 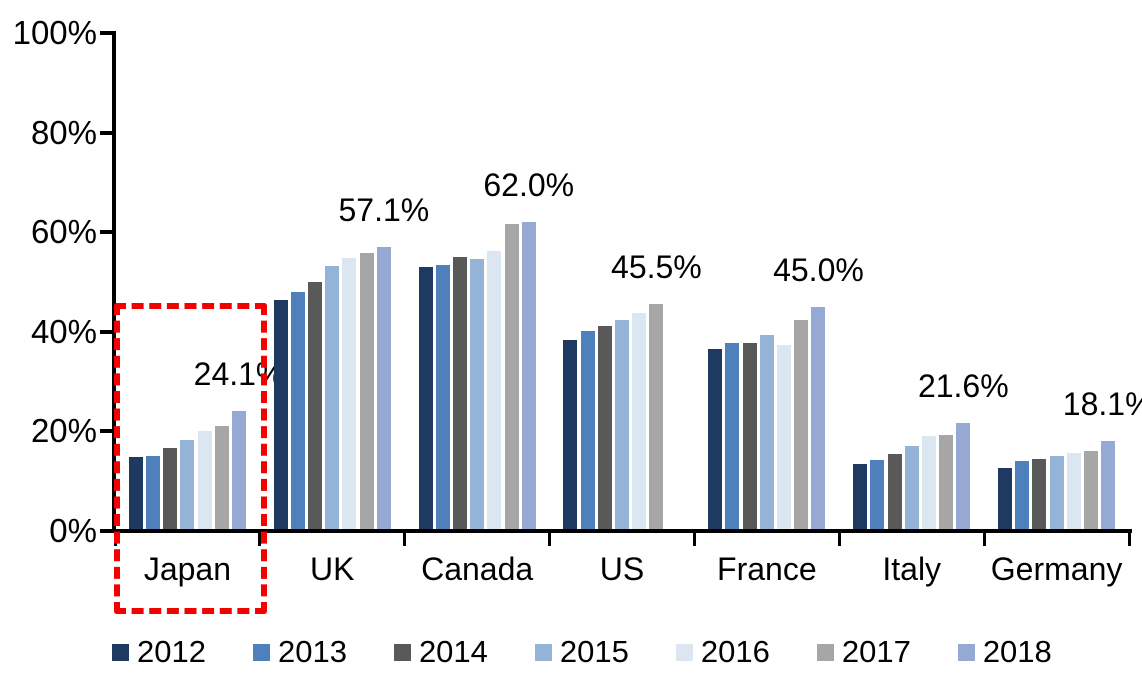 I want to click on bar-2014-germany, so click(x=1039, y=494).